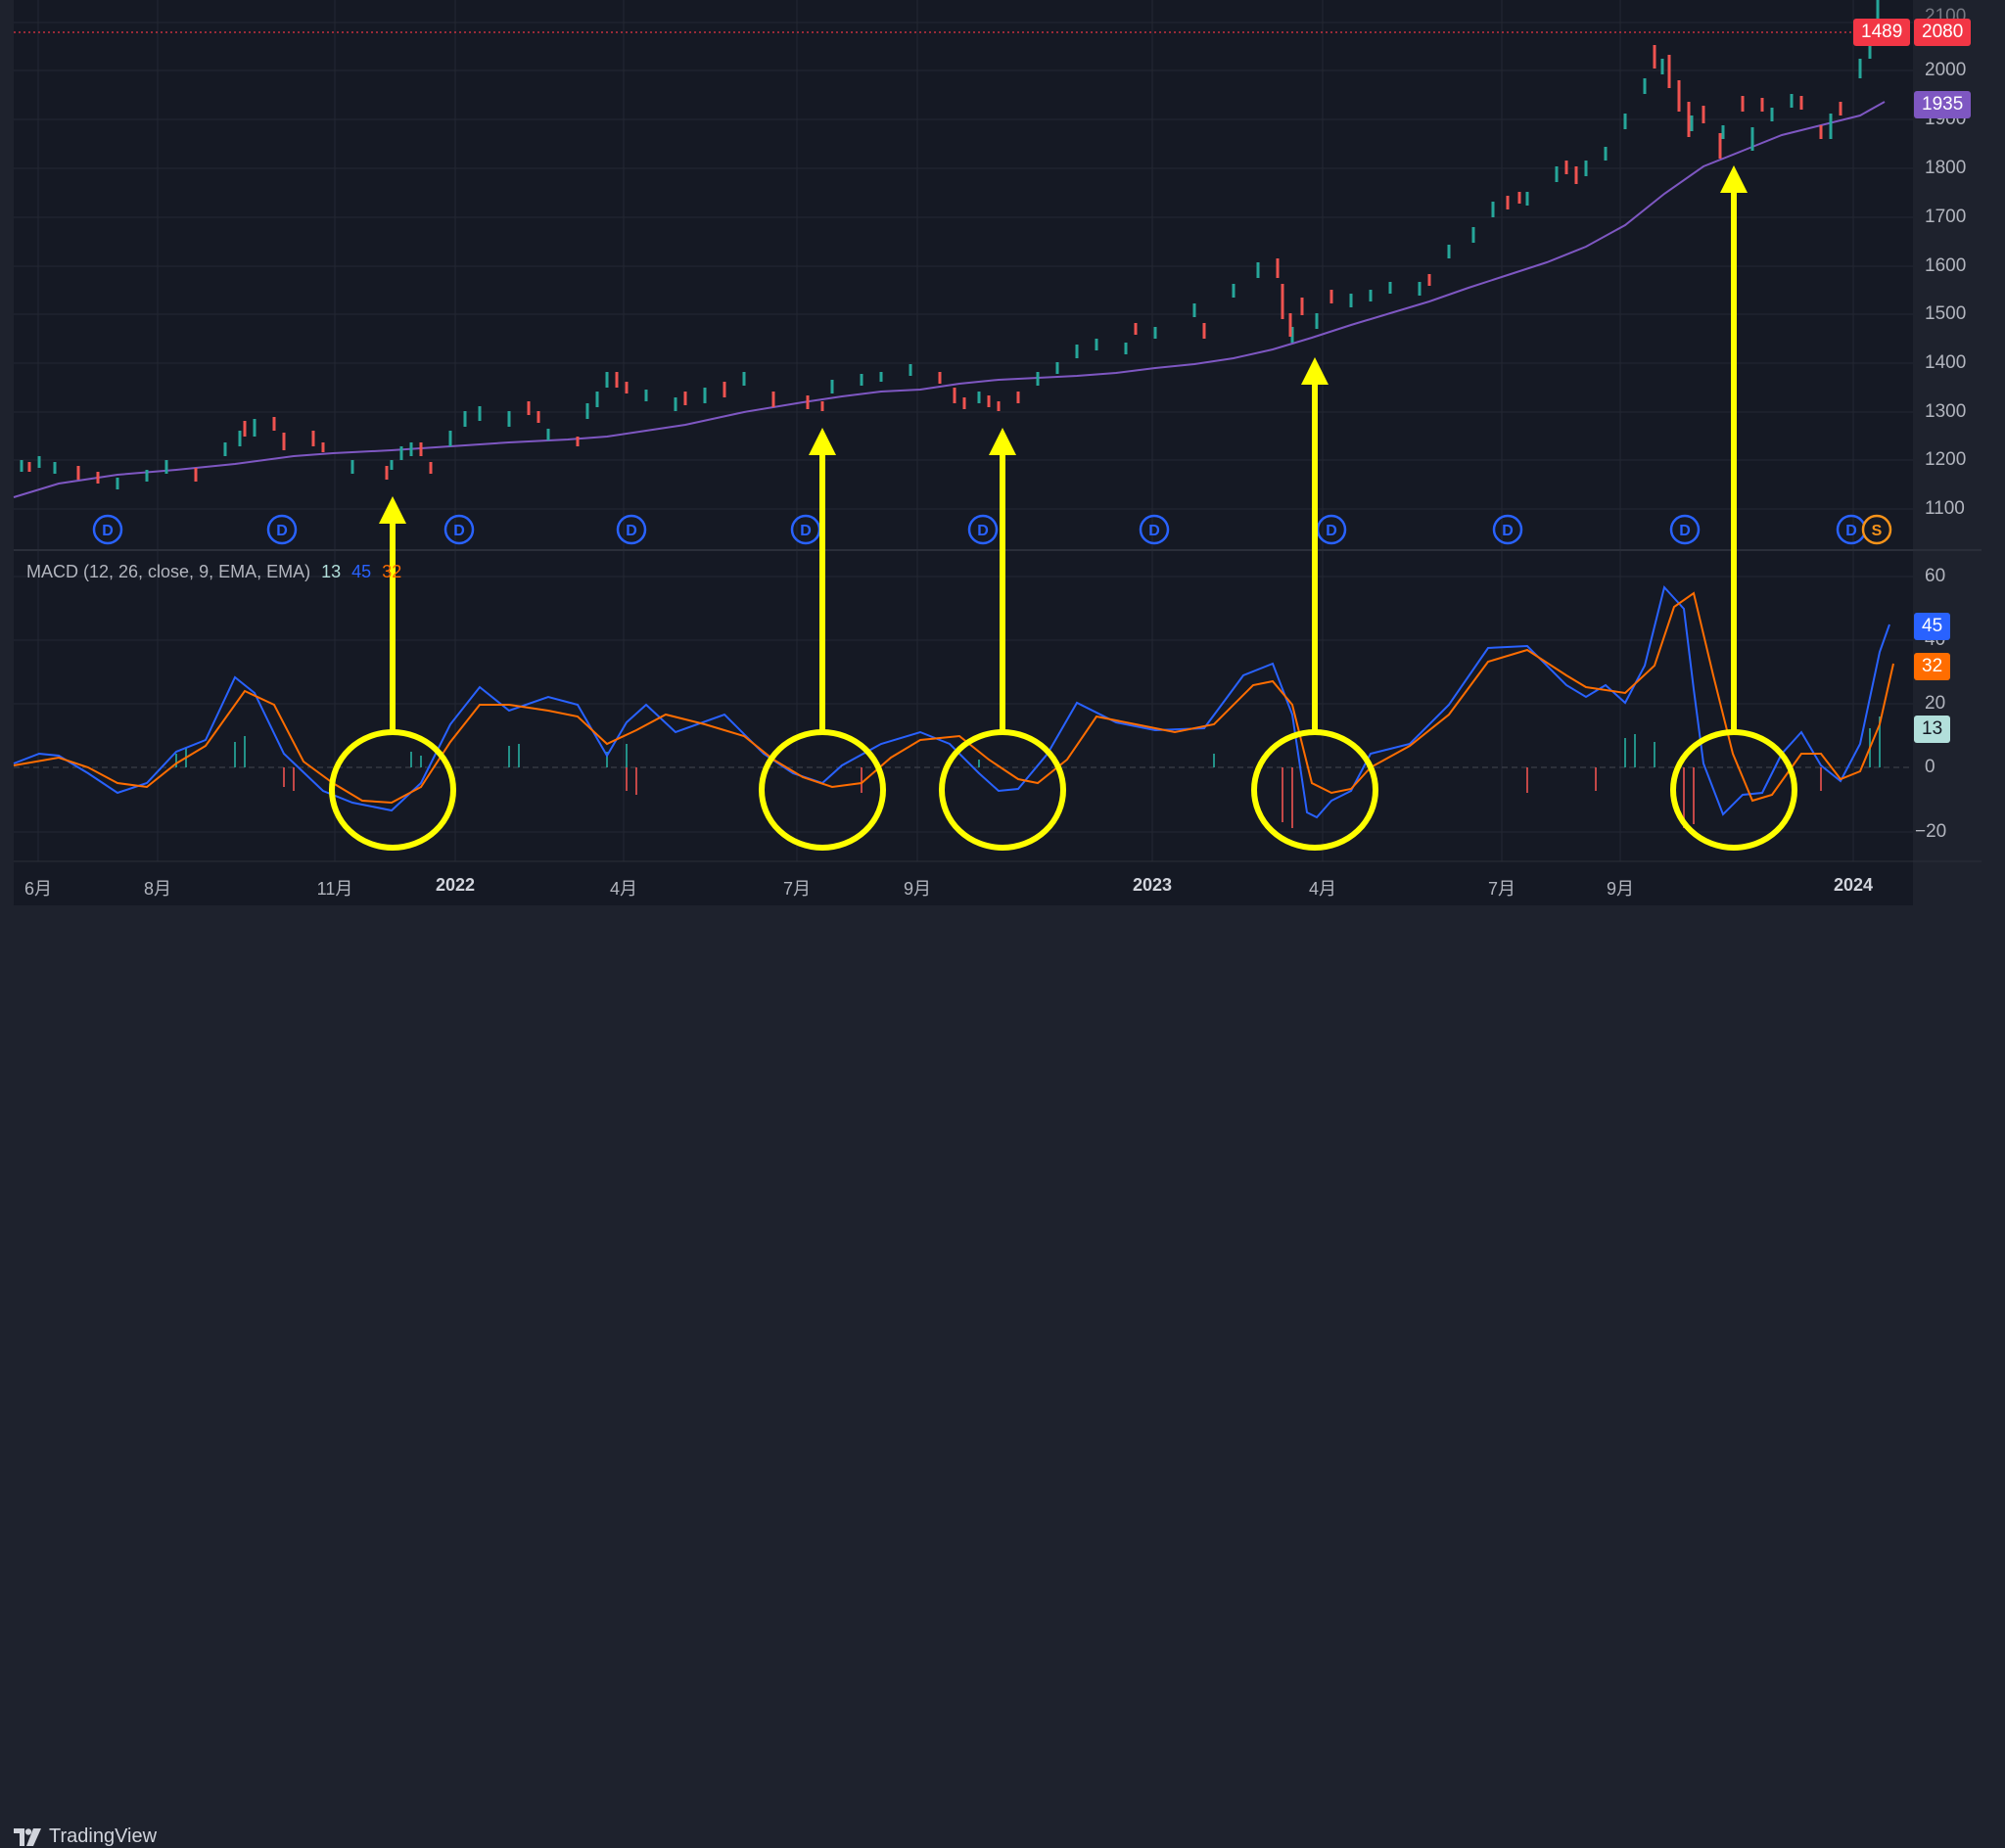 Image resolution: width=2005 pixels, height=1848 pixels. Describe the element at coordinates (1935, 703) in the screenshot. I see `macd-tick: 20` at that location.